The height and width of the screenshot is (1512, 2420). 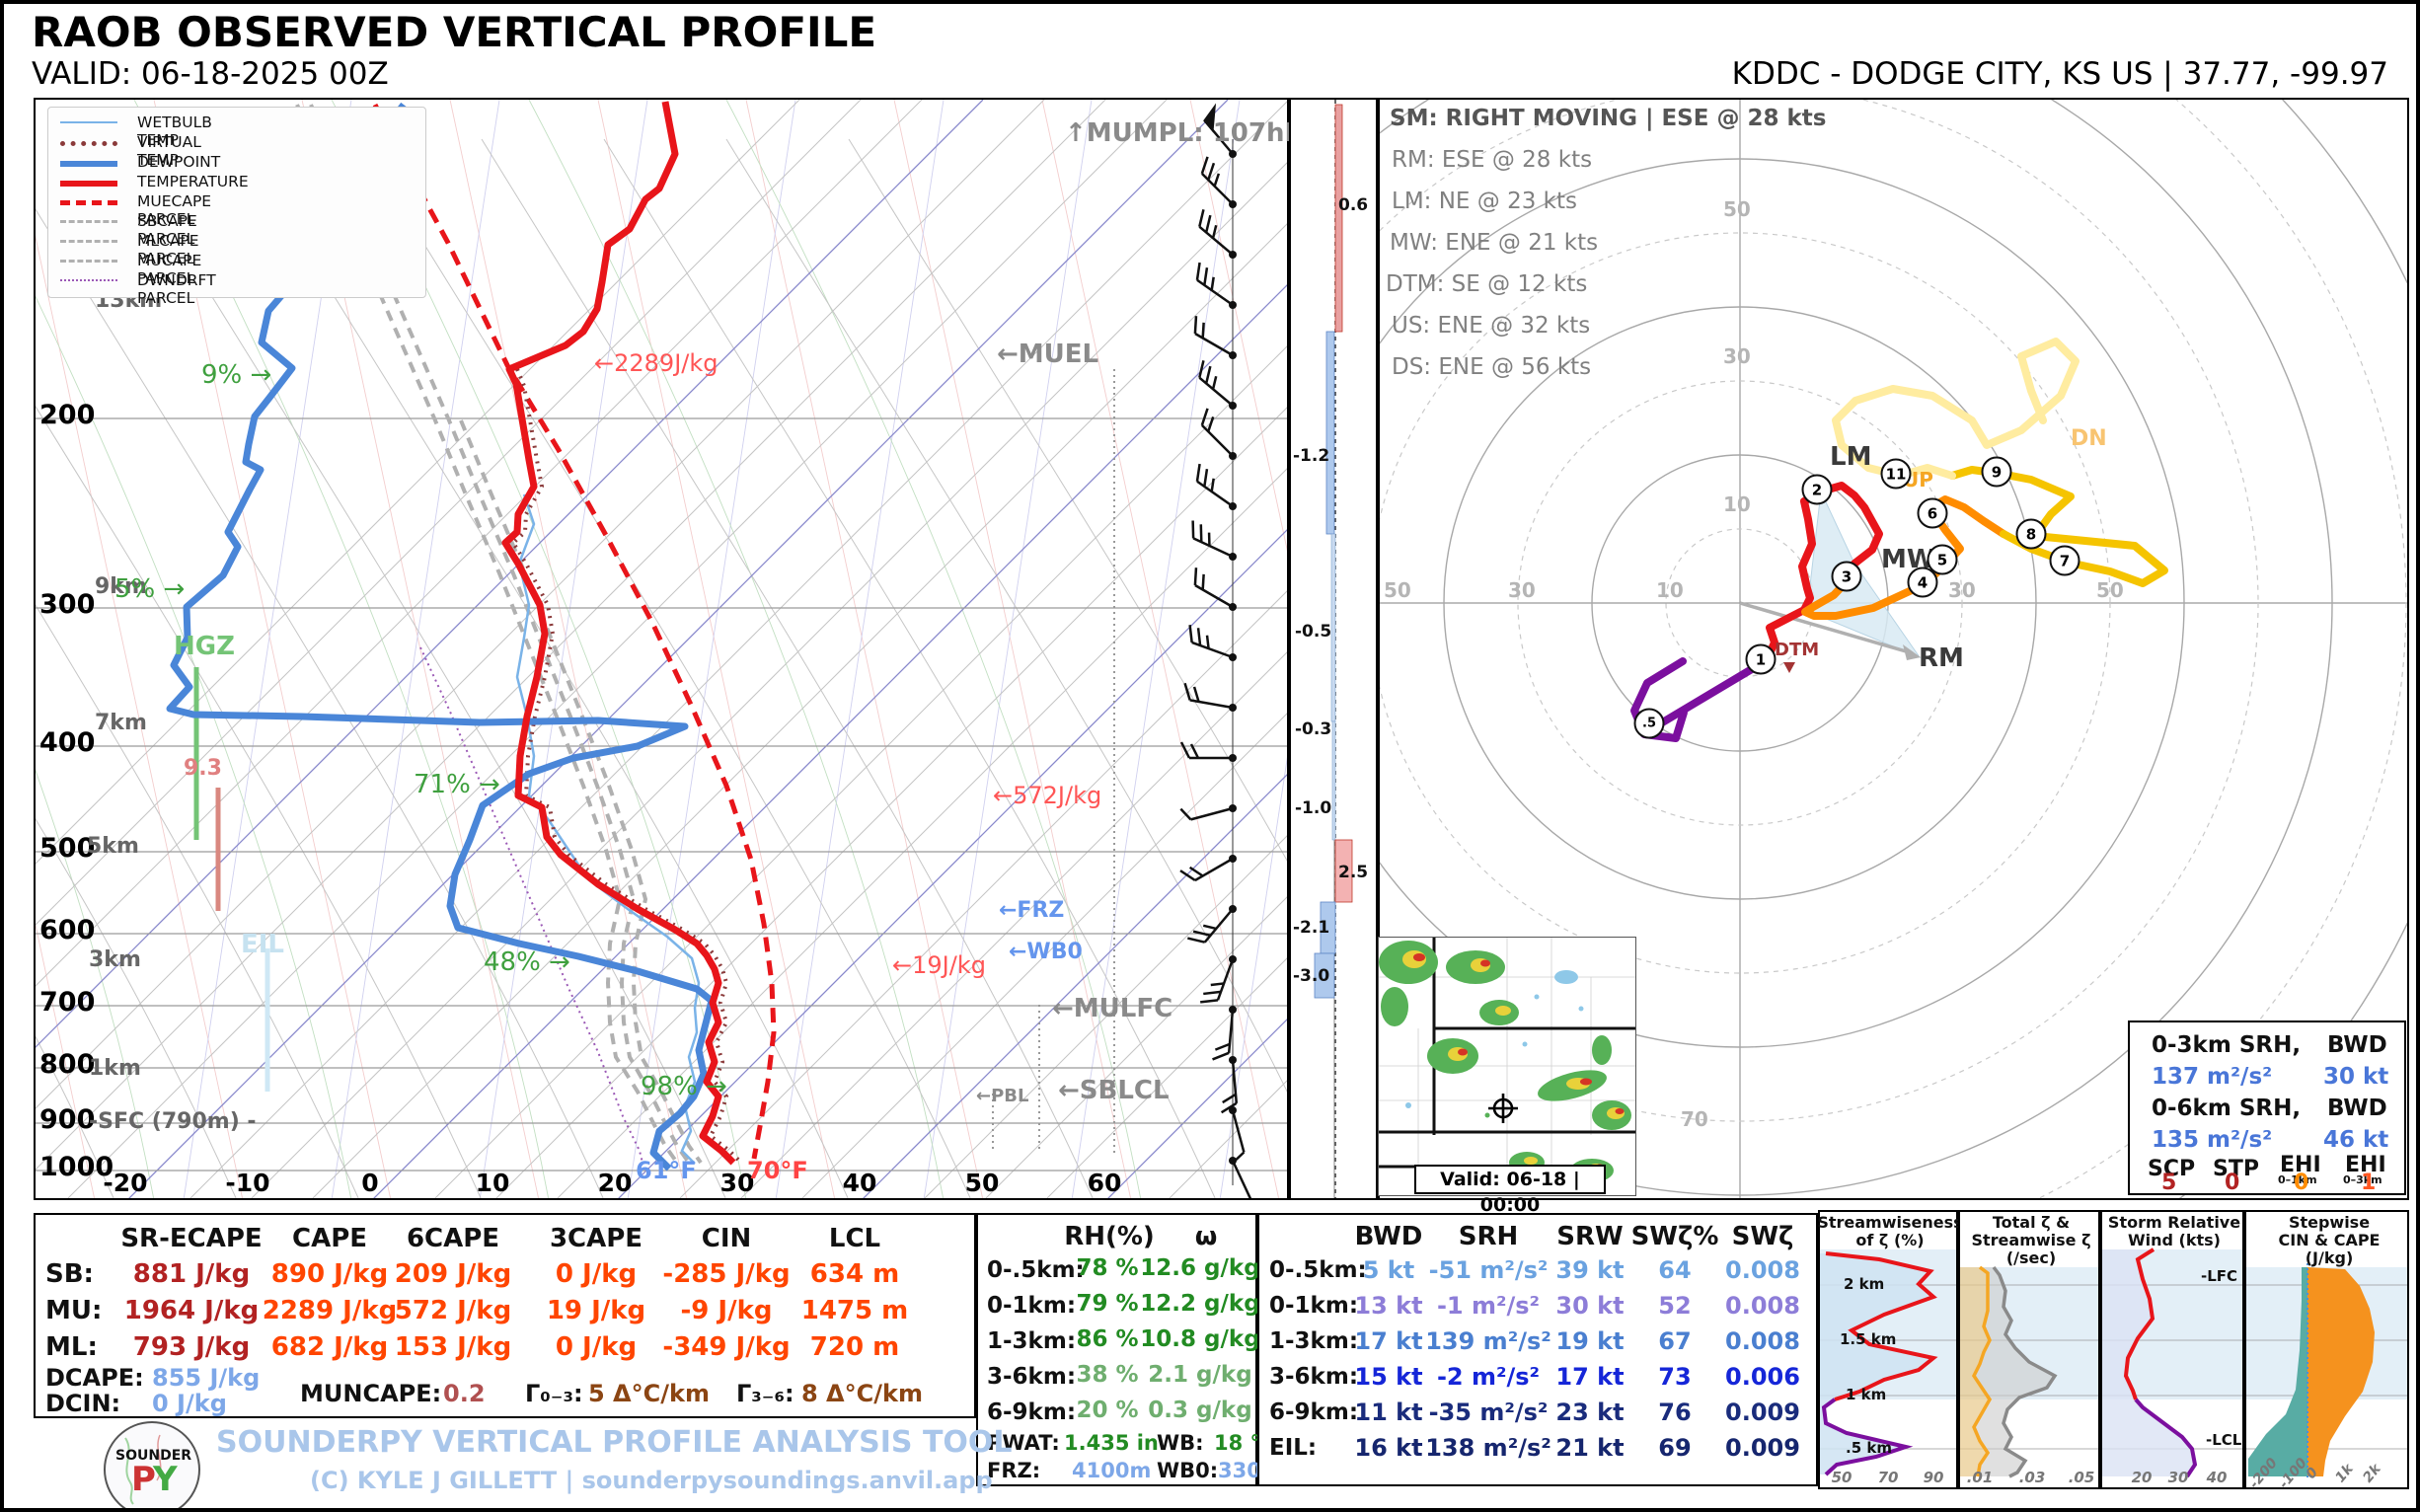 What do you see at coordinates (1996, 472) in the screenshot?
I see `hodo-marker: 9` at bounding box center [1996, 472].